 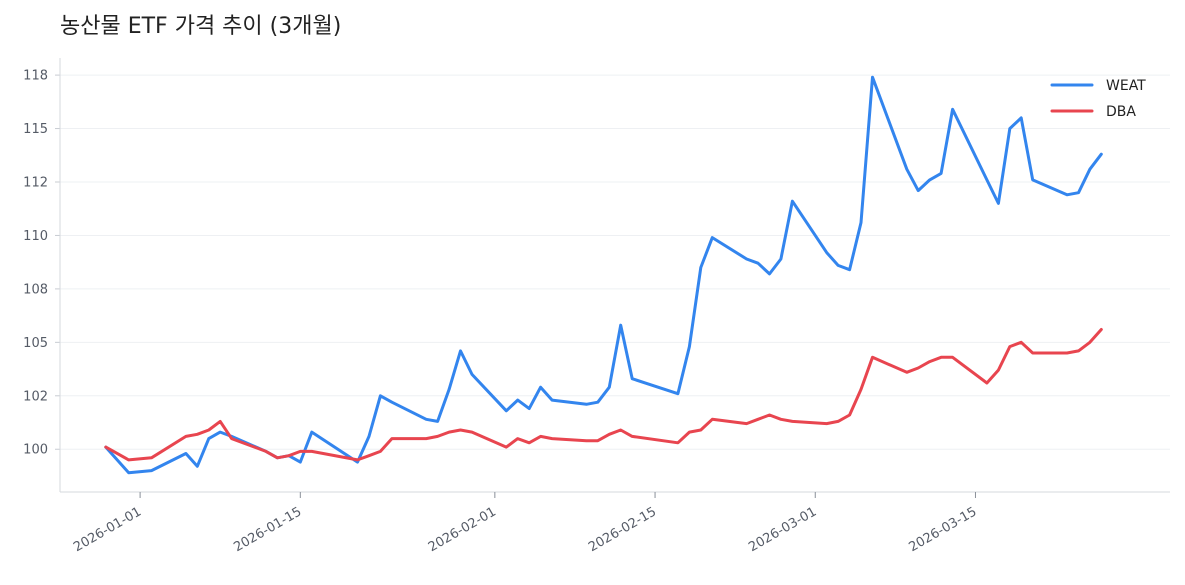 I want to click on x-tick-label: 2026-03-15, so click(x=943, y=529).